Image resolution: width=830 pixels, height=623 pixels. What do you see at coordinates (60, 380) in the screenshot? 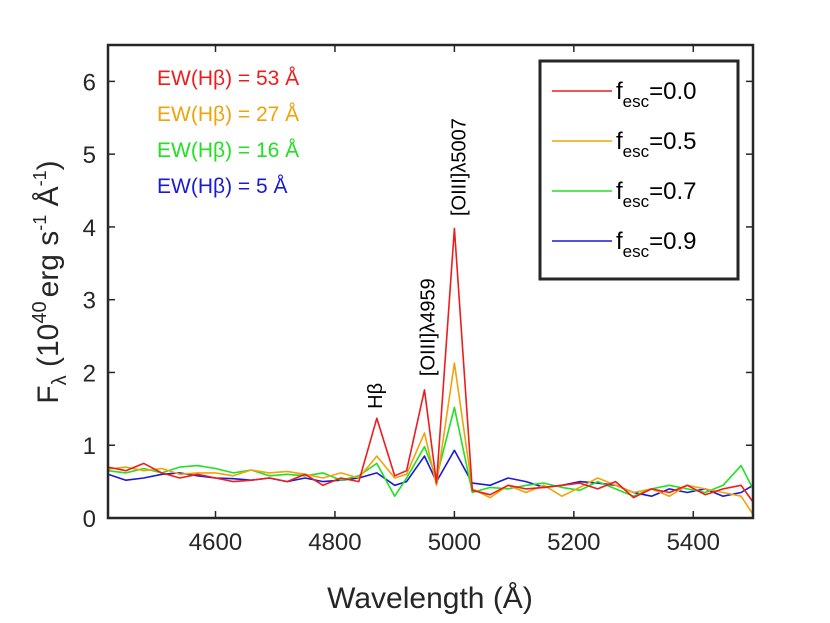
I see `y-label-base-sub: λ` at bounding box center [60, 380].